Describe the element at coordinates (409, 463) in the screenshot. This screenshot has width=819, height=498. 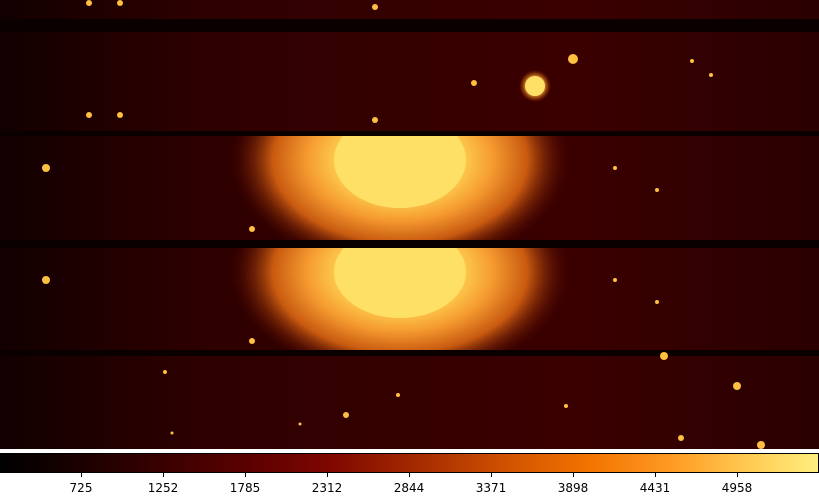
I see `colorbar` at that location.